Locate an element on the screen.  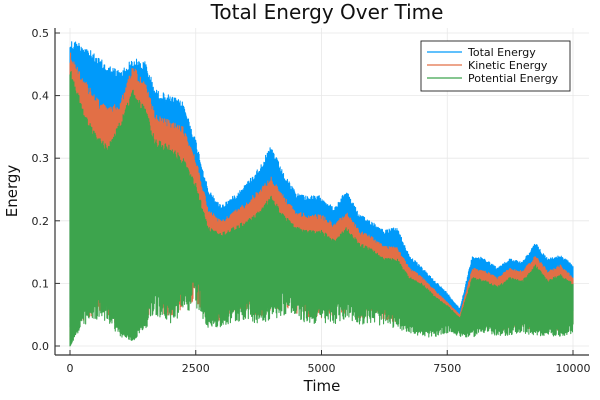
y-tick-label: 0.1 is located at coordinates (41, 283).